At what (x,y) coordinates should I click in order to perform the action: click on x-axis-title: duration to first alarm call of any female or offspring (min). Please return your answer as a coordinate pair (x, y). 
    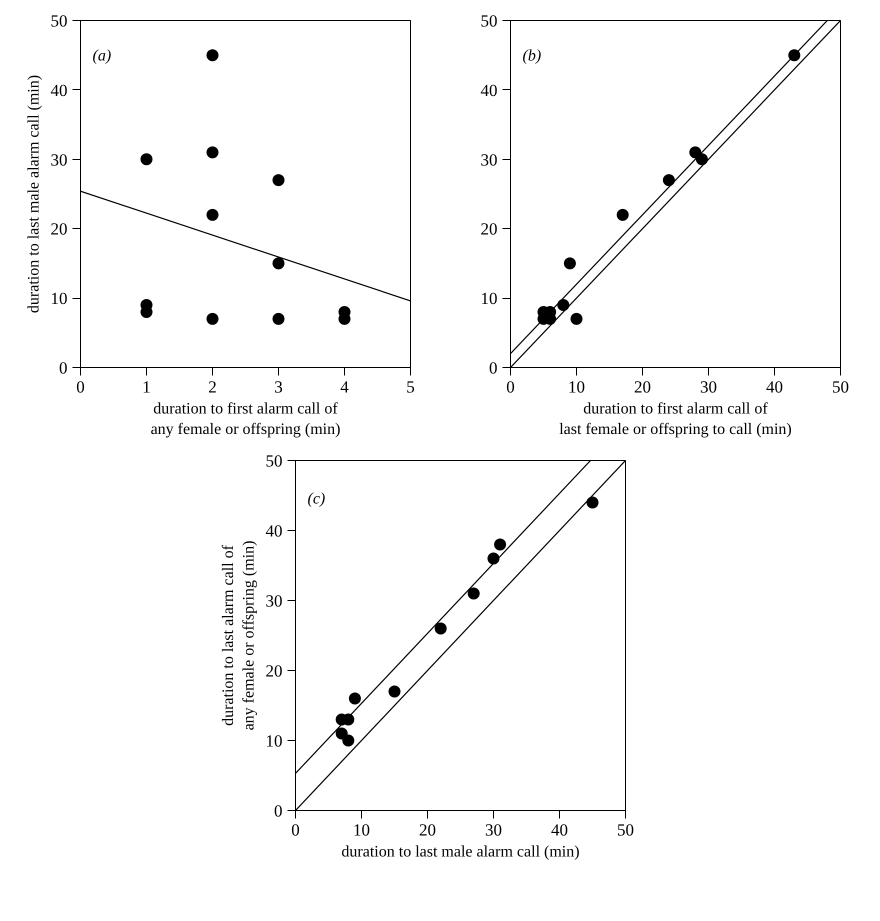
    Looking at the image, I should click on (245, 419).